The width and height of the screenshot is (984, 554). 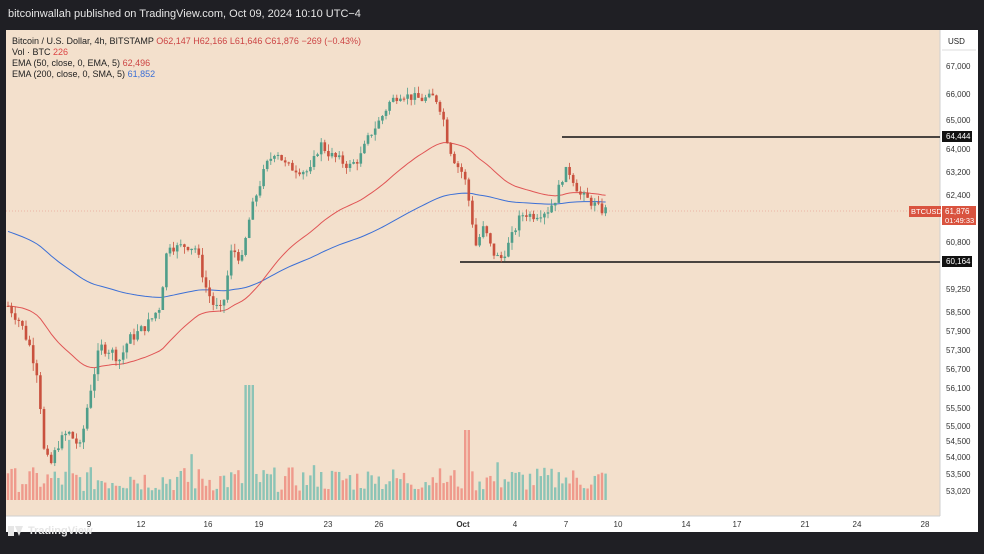 I want to click on y-tick-label: 63,200, so click(x=958, y=172).